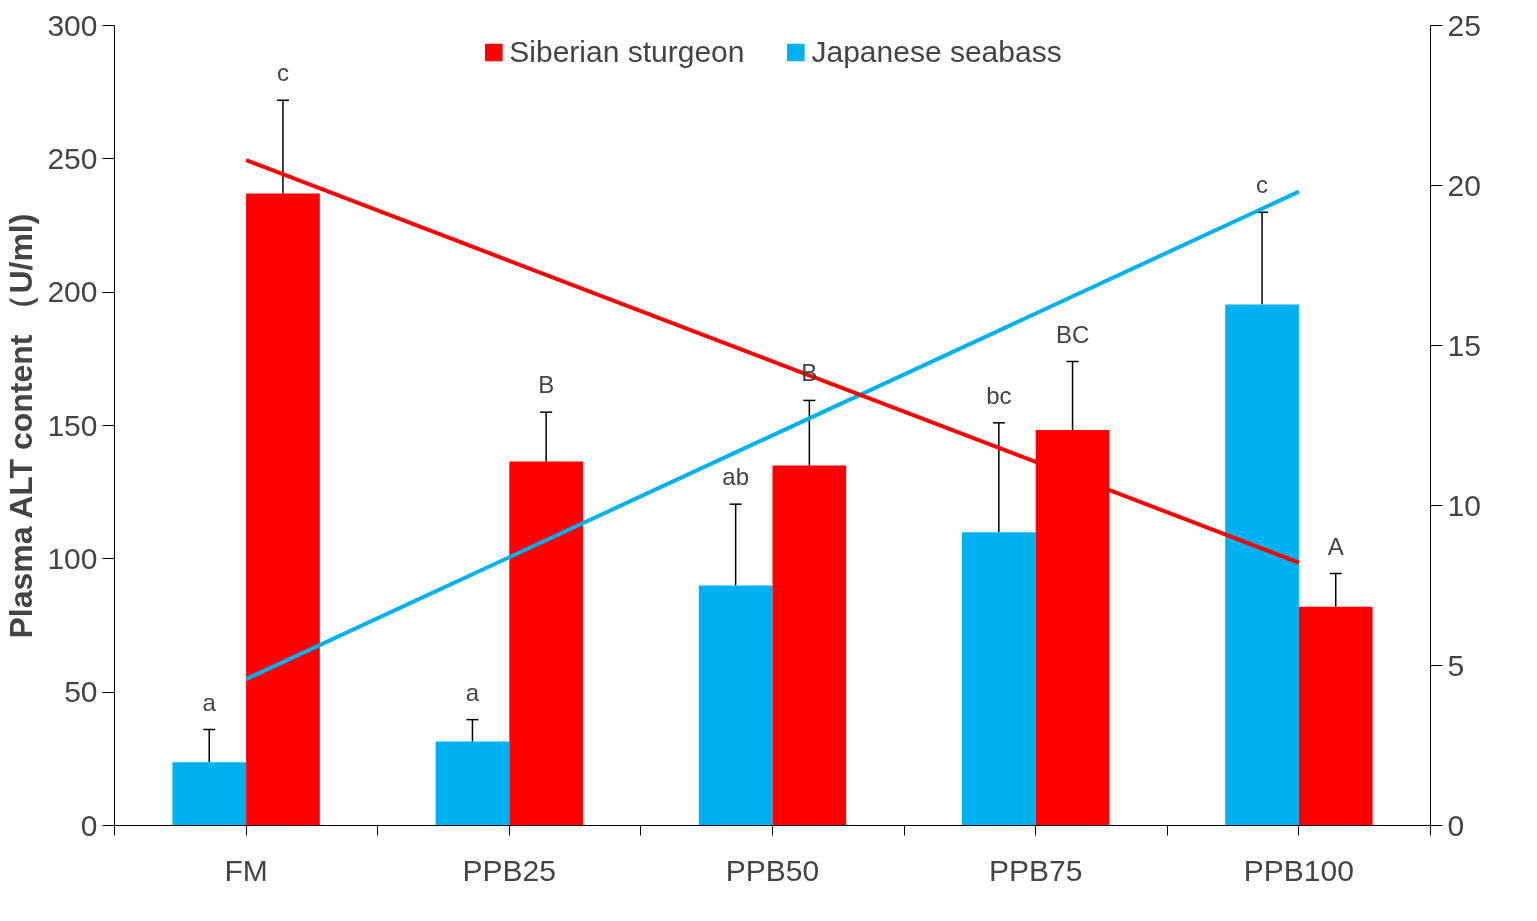 This screenshot has width=1537, height=921. I want to click on x-tick-label: PPB100, so click(1298, 870).